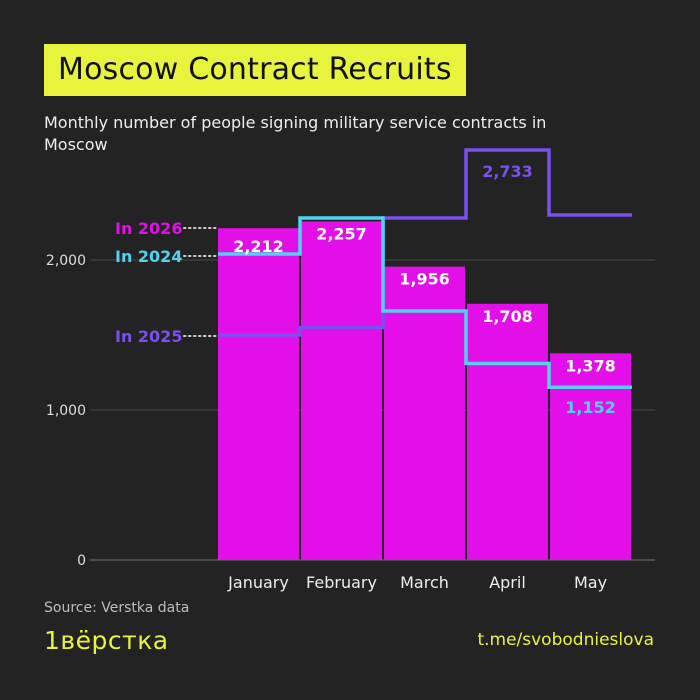 The width and height of the screenshot is (700, 700). I want to click on series-label-2024: In 2024, so click(148, 256).